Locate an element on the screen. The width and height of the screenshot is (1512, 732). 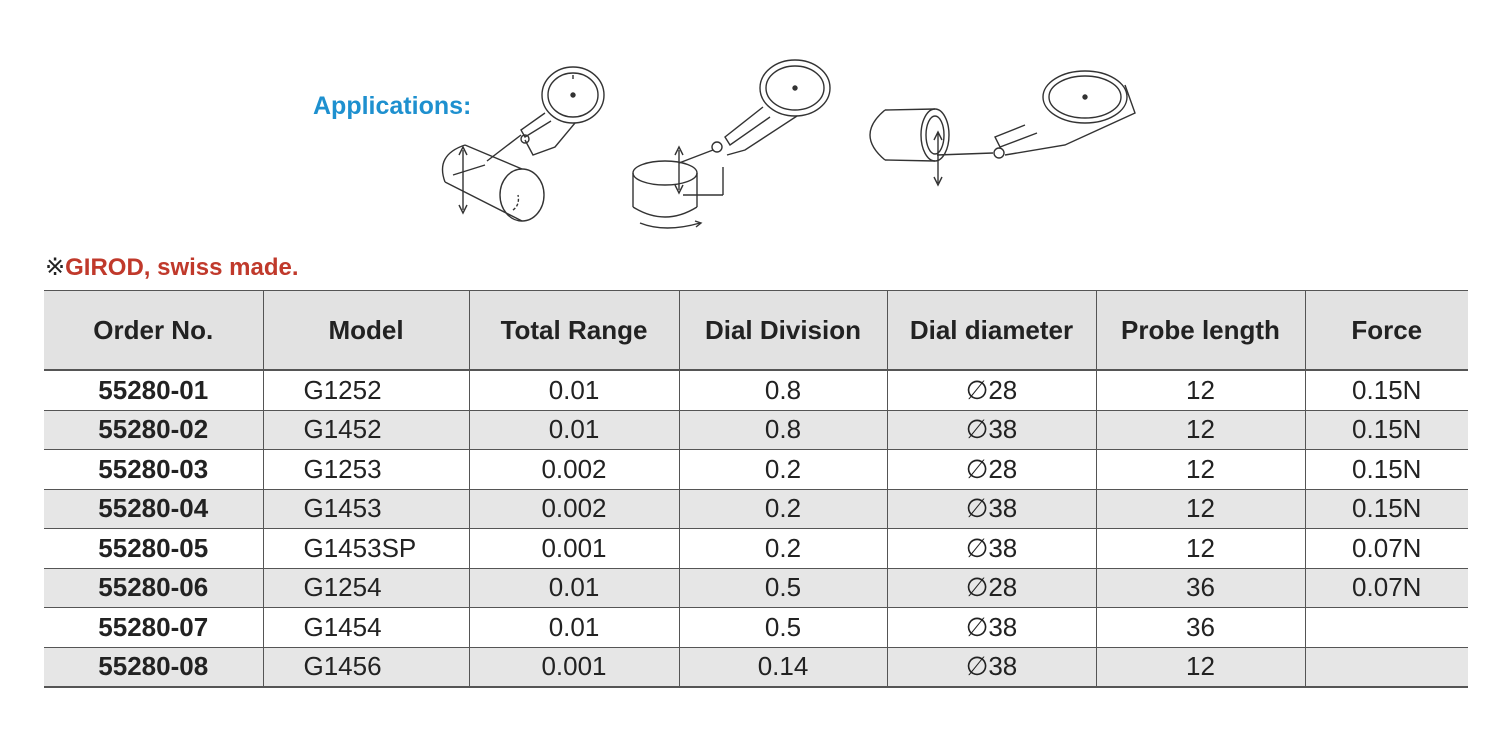
order-no-cell: 55280-05 is located at coordinates (153, 548).